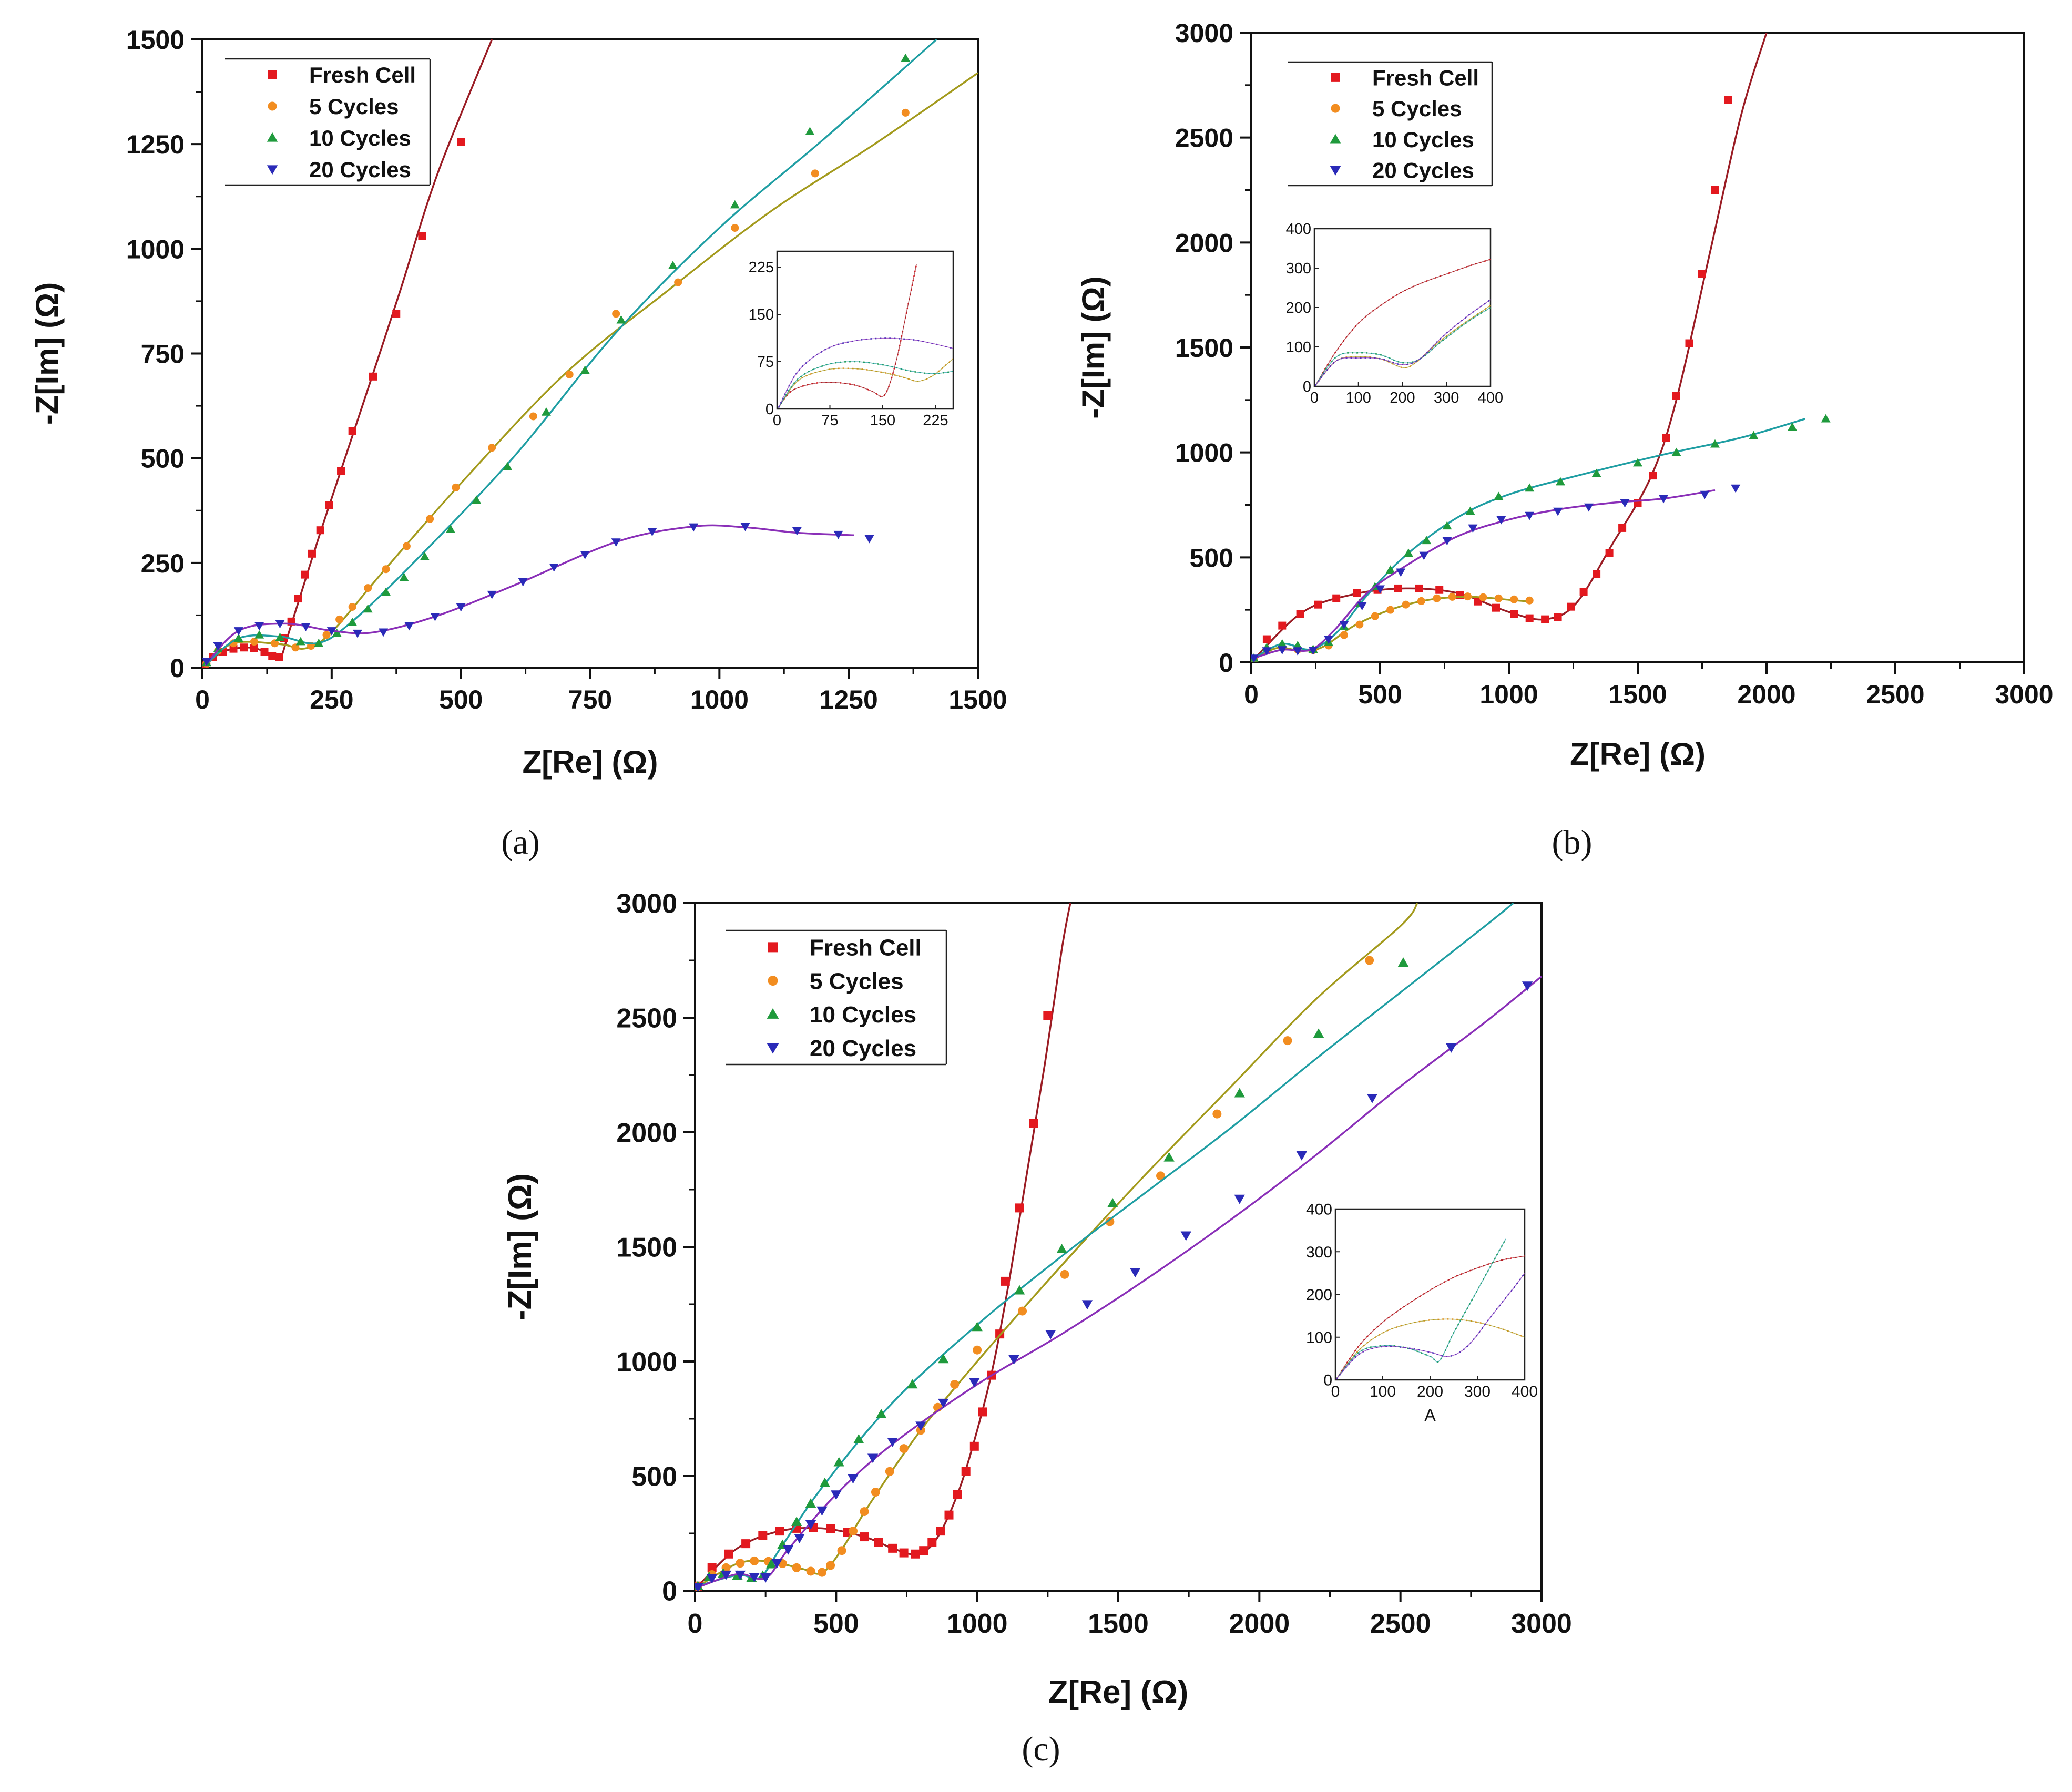 The height and width of the screenshot is (1792, 2072). I want to click on legend-label-cycles10: 10 Cycles, so click(863, 1015).